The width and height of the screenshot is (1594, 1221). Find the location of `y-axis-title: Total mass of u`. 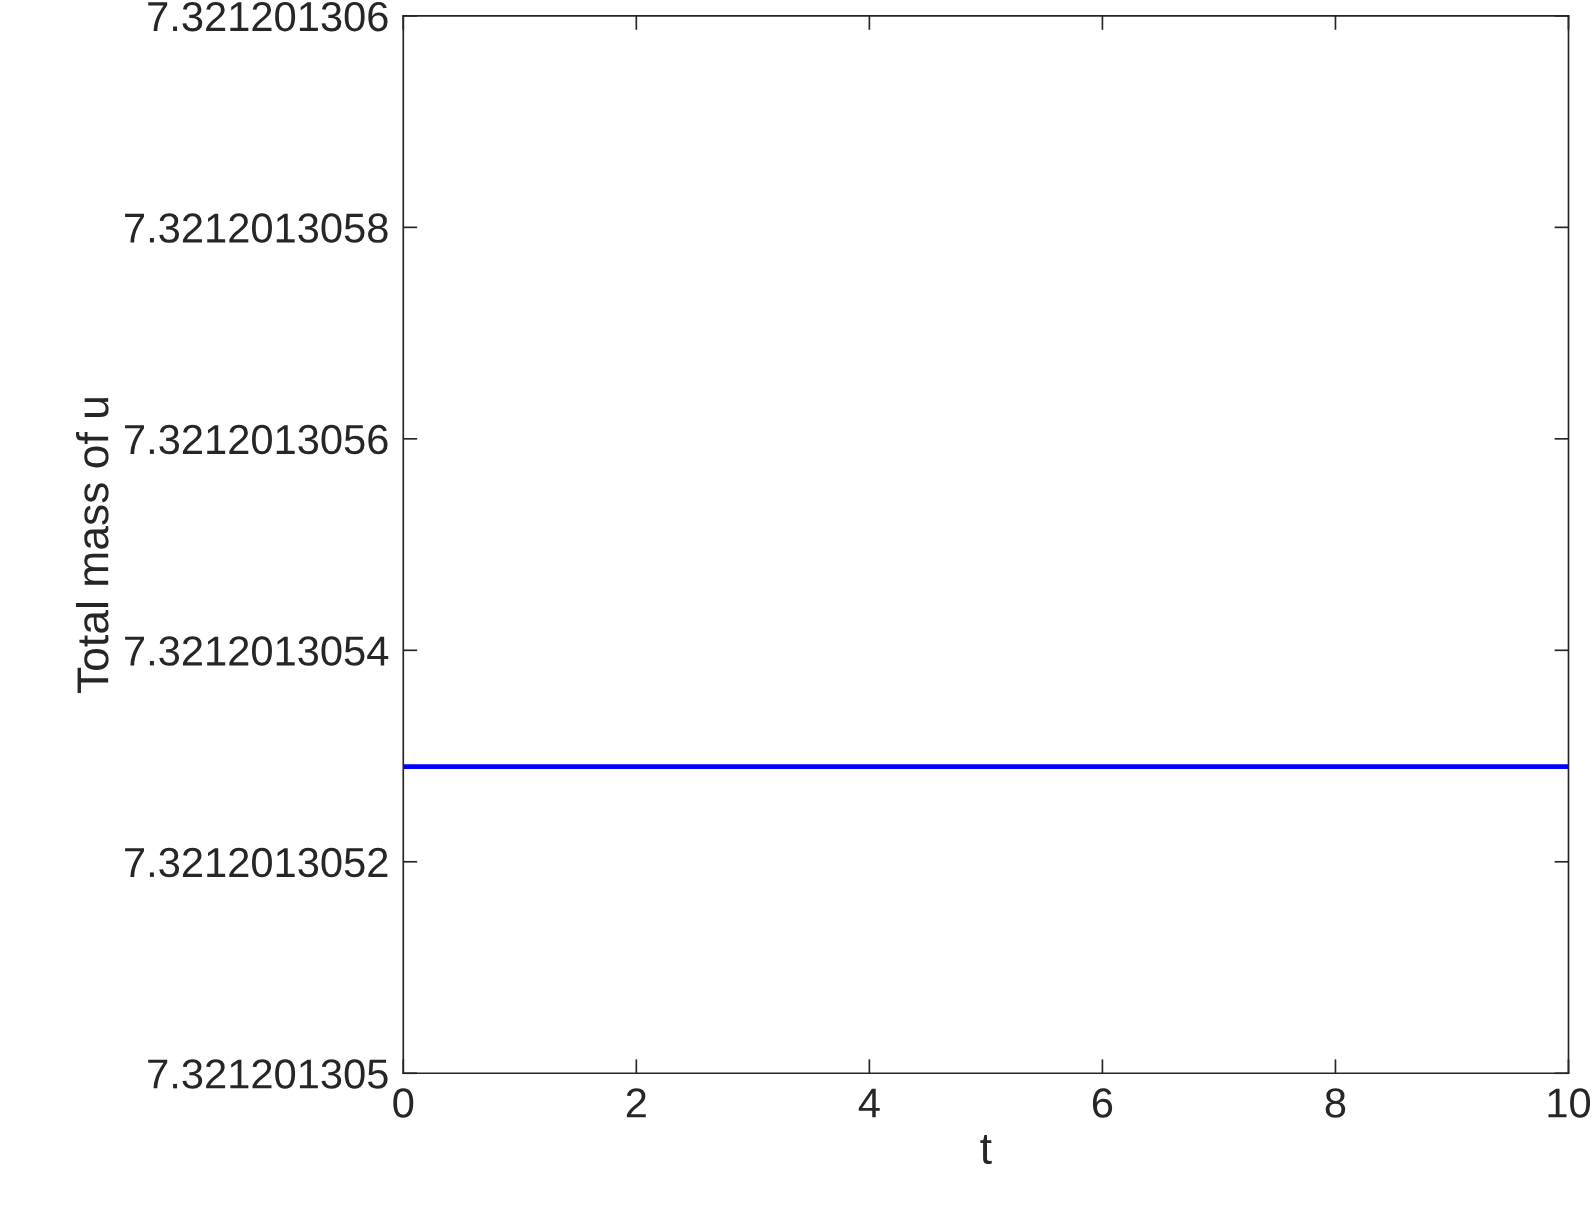

y-axis-title: Total mass of u is located at coordinates (92, 545).